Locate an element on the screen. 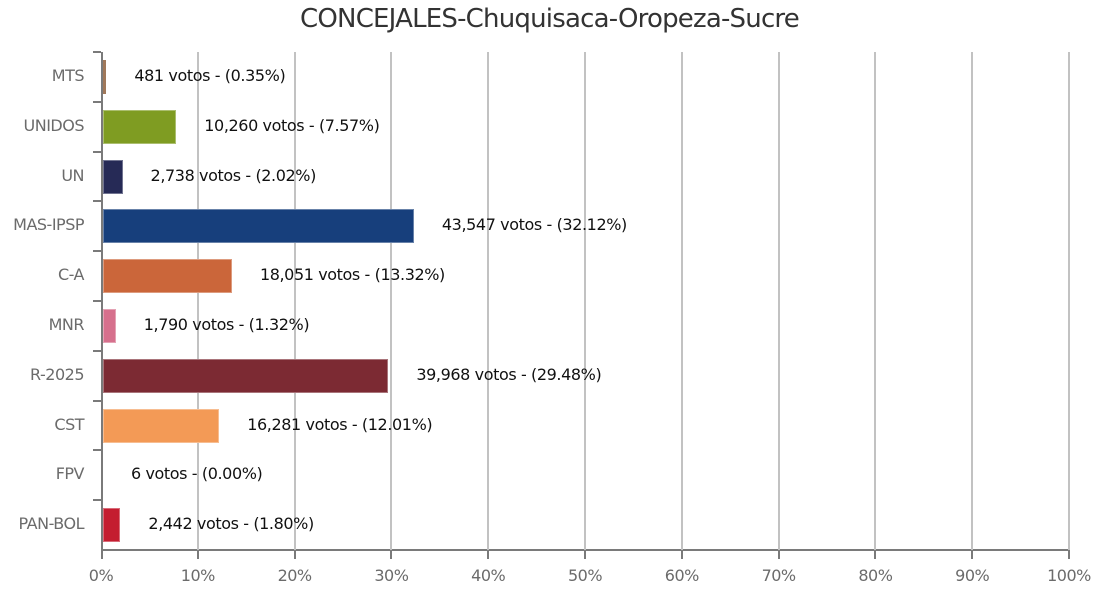 The height and width of the screenshot is (600, 1099). category-label: CST is located at coordinates (69, 424).